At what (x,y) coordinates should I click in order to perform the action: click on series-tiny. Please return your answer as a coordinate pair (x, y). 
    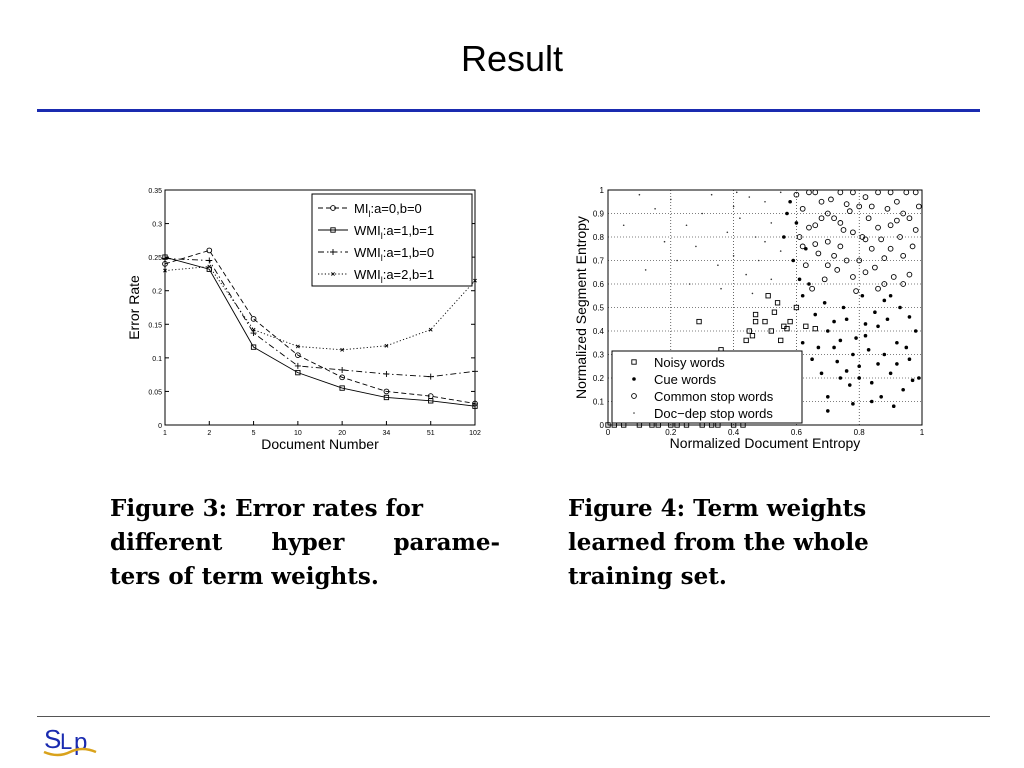
    Looking at the image, I should click on (702, 243).